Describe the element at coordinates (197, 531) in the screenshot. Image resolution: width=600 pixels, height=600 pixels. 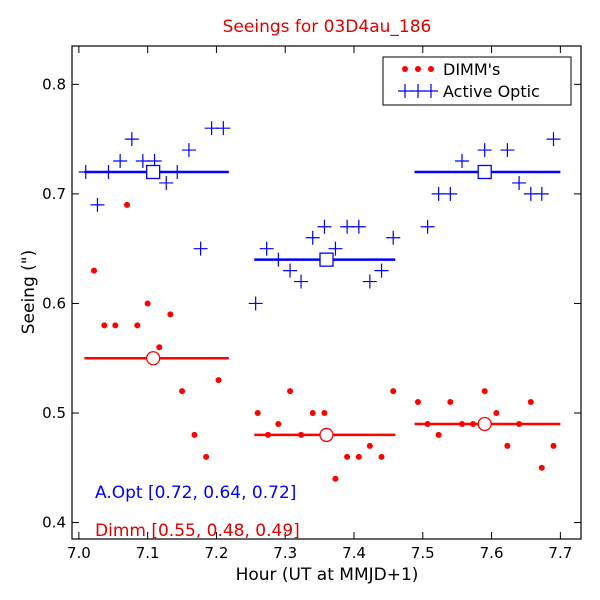
I see `annotation-dimm: Dimm [0.55, 0.48, 0.49]` at that location.